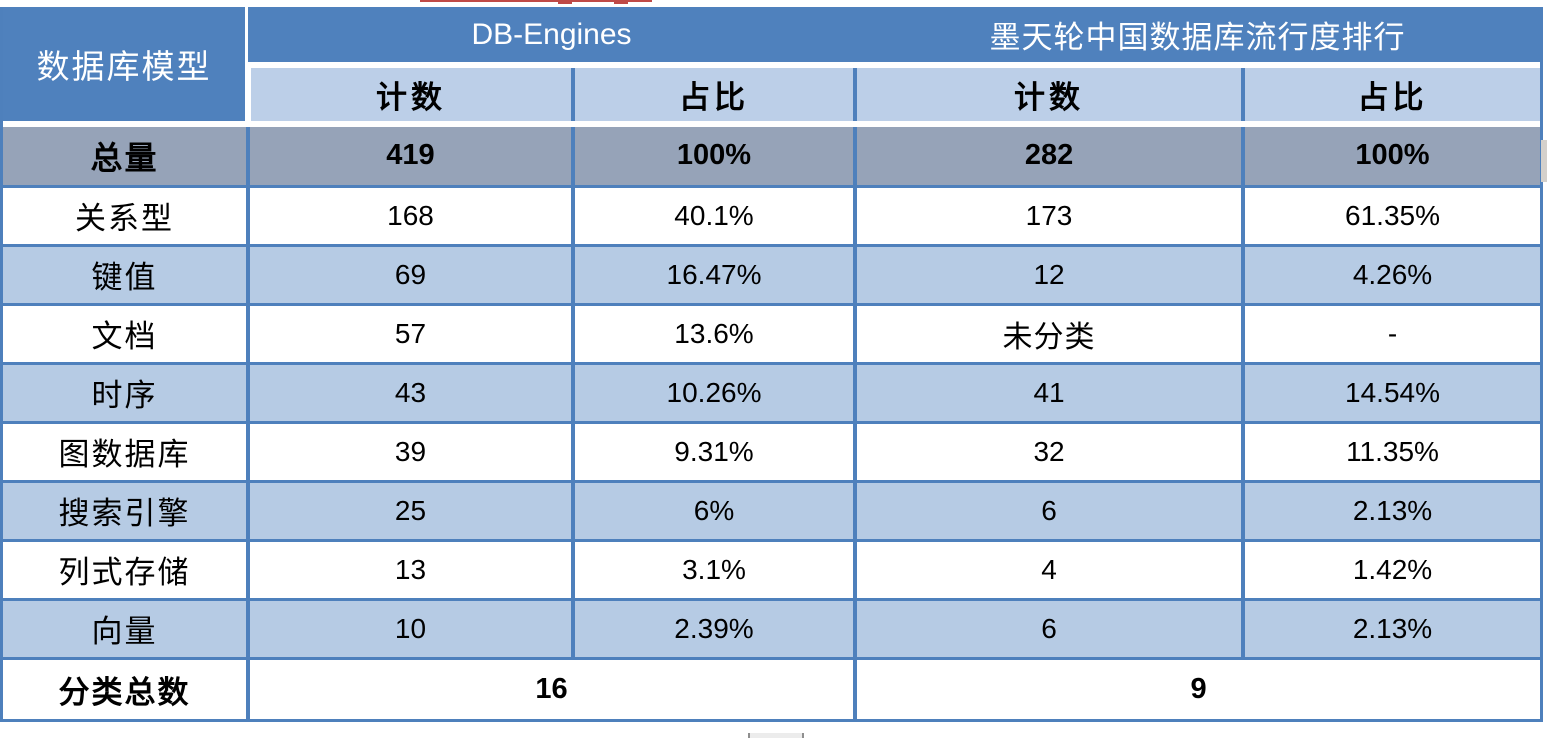  I want to click on subheader-mt-pct: 占比, so click(1391, 96).